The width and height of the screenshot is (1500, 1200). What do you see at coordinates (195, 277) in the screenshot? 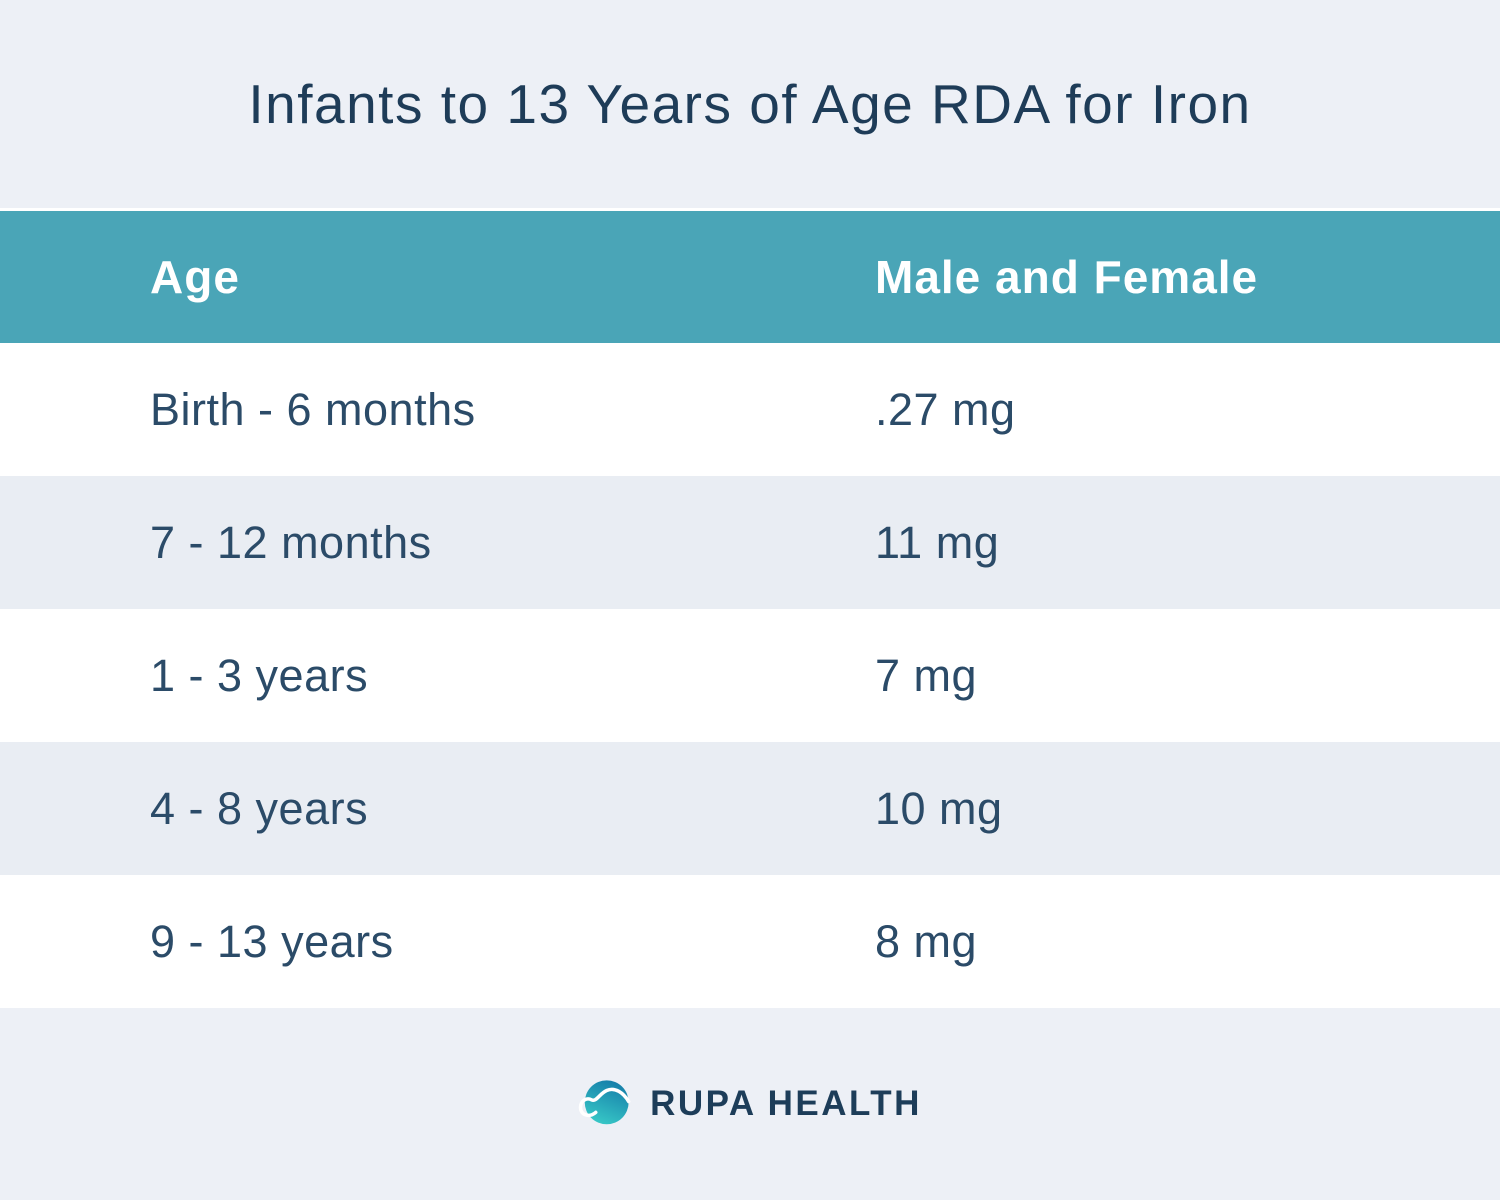
I see `column-header-age: Age` at bounding box center [195, 277].